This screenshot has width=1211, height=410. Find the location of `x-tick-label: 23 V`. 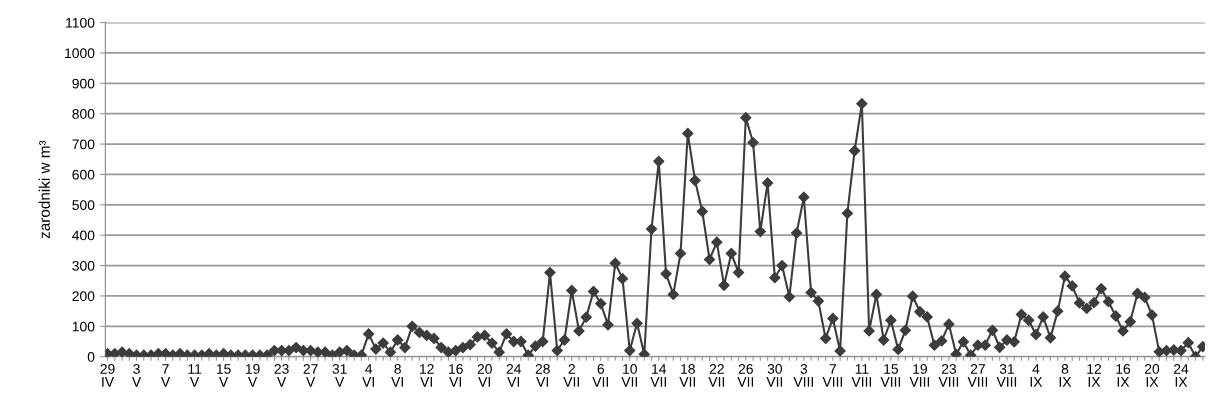

x-tick-label: 23 V is located at coordinates (281, 375).